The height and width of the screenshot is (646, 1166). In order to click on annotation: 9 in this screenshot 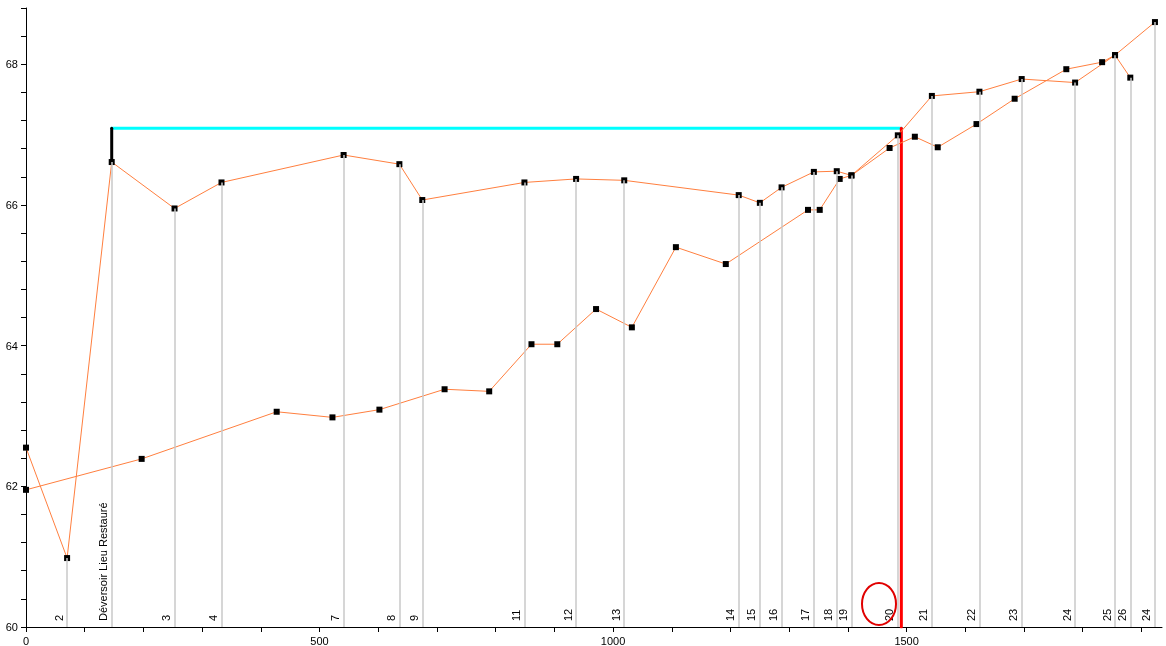, I will do `click(413, 617)`.